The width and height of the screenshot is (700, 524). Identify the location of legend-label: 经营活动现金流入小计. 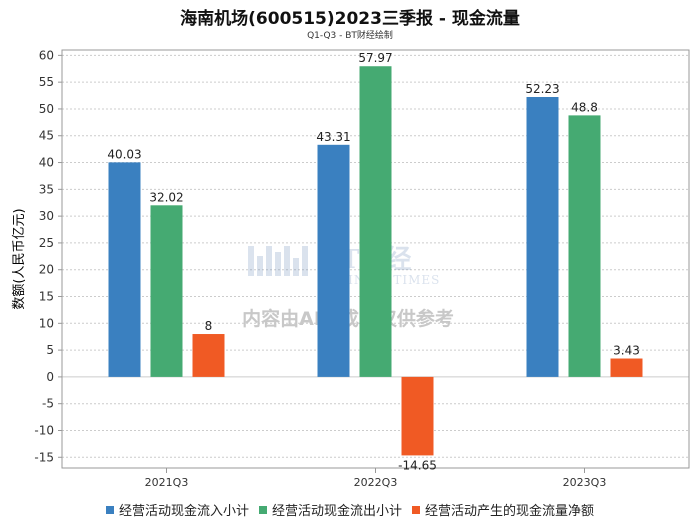
(183, 511).